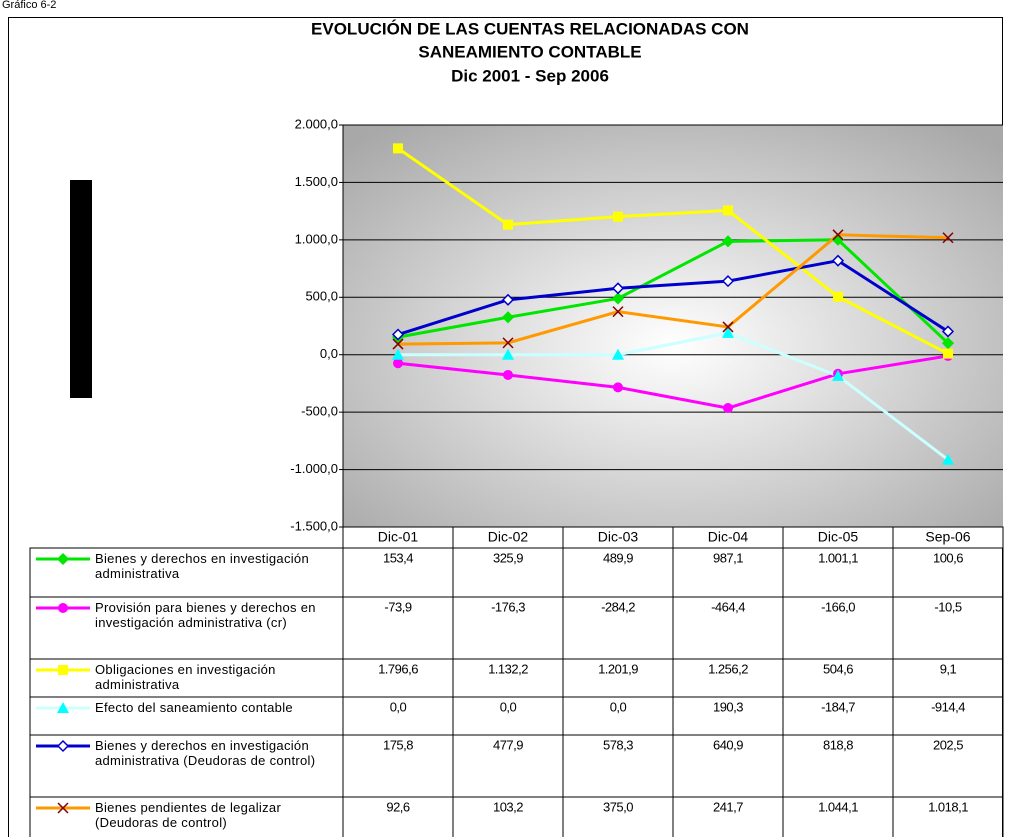  What do you see at coordinates (728, 557) in the screenshot?
I see `data-label: 987,1` at bounding box center [728, 557].